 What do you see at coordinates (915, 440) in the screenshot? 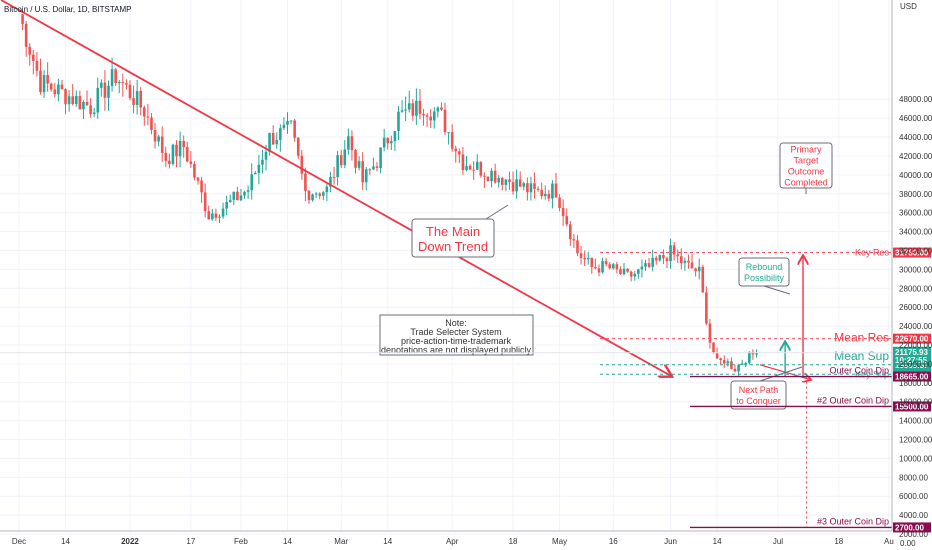
I see `price-tick-label: 12000.00` at bounding box center [915, 440].